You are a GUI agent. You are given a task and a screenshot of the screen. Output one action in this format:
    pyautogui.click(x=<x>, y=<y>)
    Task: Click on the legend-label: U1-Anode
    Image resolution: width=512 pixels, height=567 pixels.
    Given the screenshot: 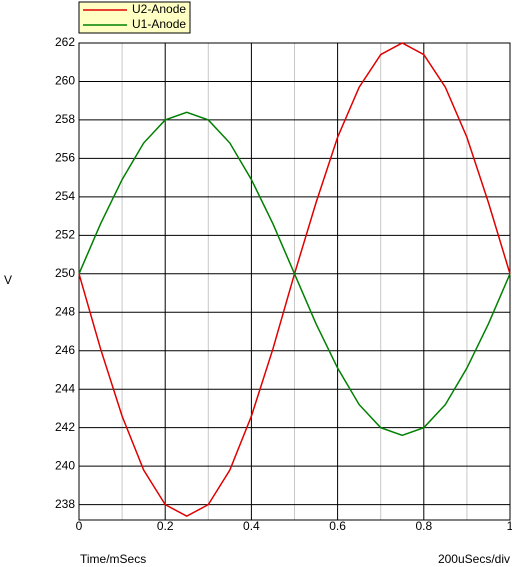 What is the action you would take?
    pyautogui.click(x=159, y=24)
    